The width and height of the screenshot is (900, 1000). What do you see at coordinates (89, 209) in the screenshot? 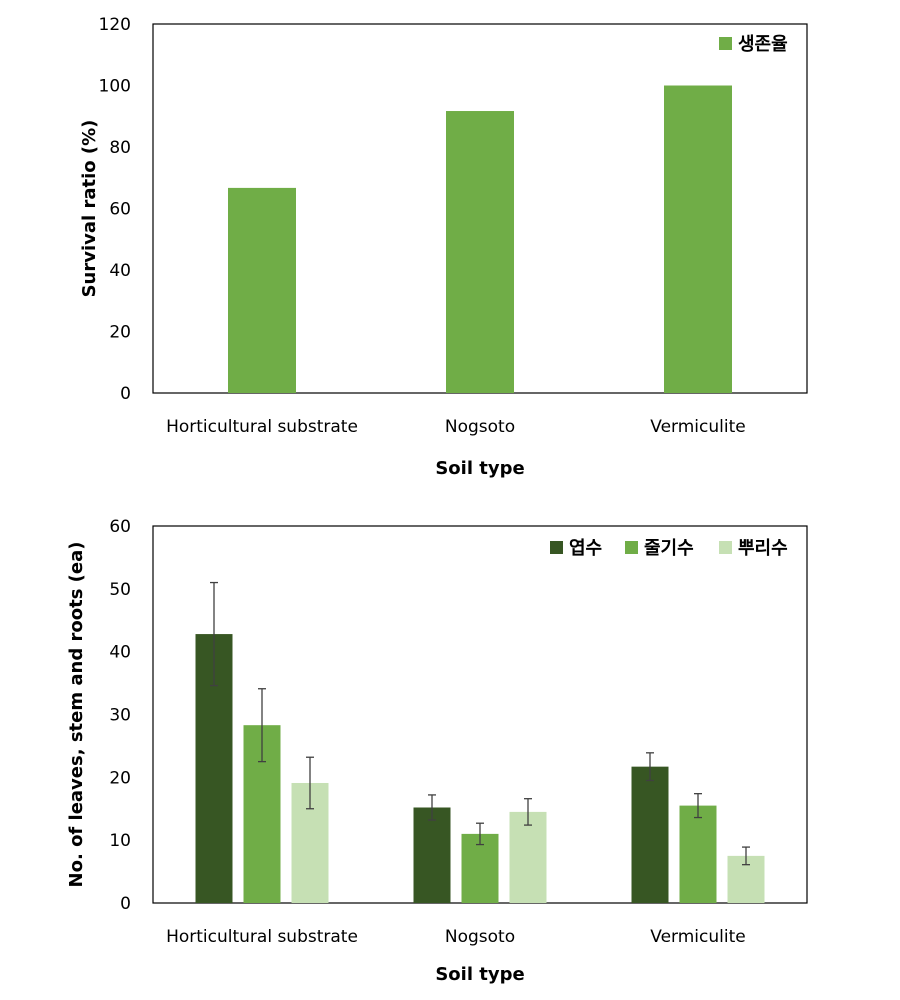
I see `y-axis-title: Survival ratio (%)` at bounding box center [89, 209].